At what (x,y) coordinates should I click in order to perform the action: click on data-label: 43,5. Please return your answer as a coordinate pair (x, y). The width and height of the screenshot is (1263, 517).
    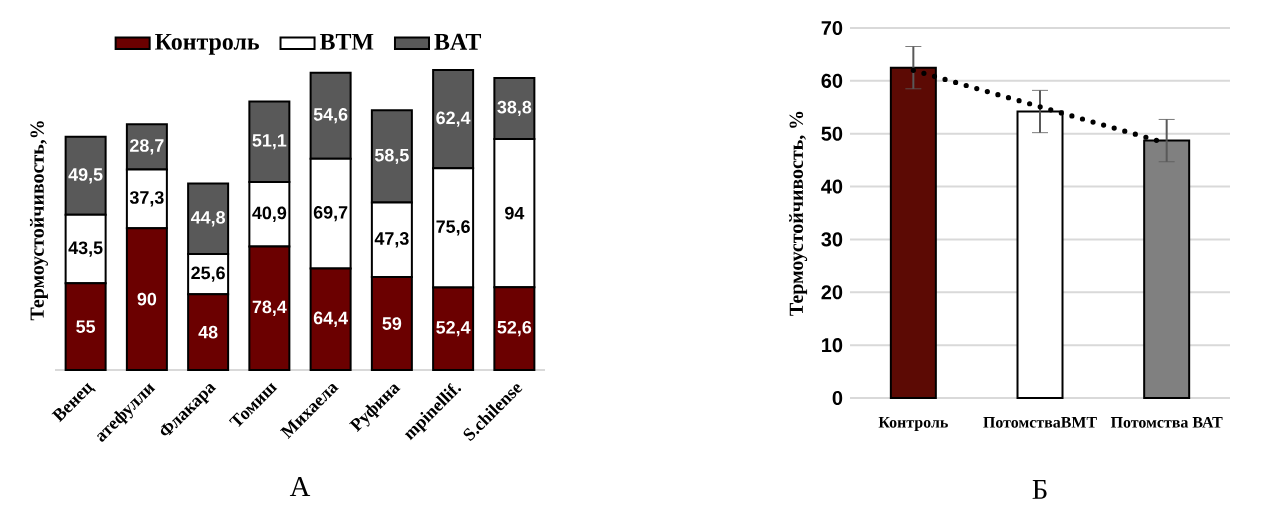
    Looking at the image, I should click on (85, 249).